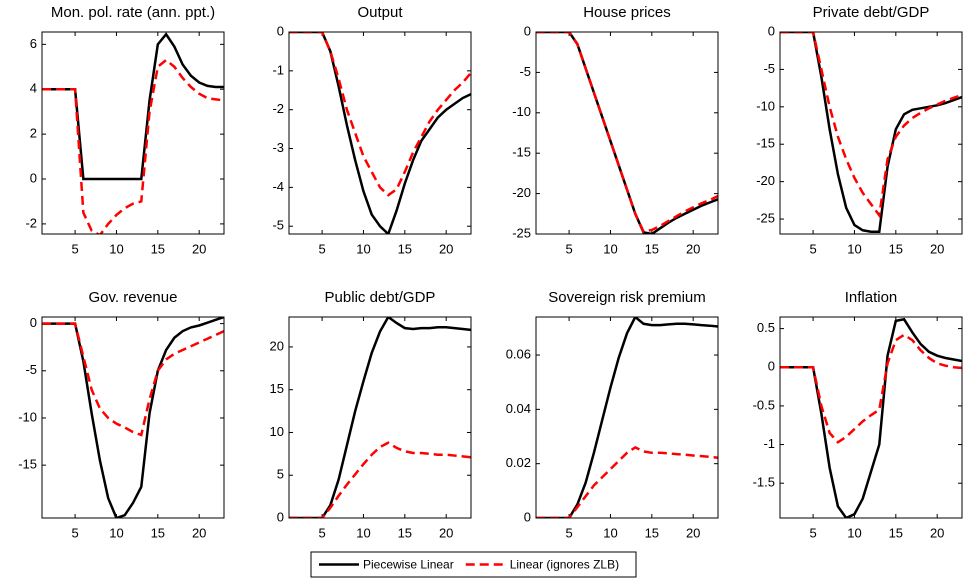 This screenshot has width=964, height=582. Describe the element at coordinates (33, 133) in the screenshot. I see `y-tick-label: 2` at that location.